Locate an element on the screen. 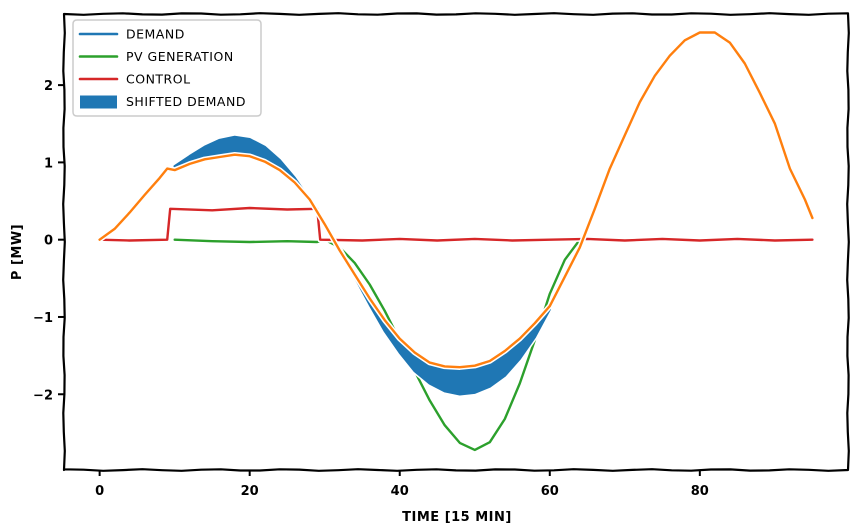 The width and height of the screenshot is (860, 531). y-tick-label: −1 is located at coordinates (43, 318).